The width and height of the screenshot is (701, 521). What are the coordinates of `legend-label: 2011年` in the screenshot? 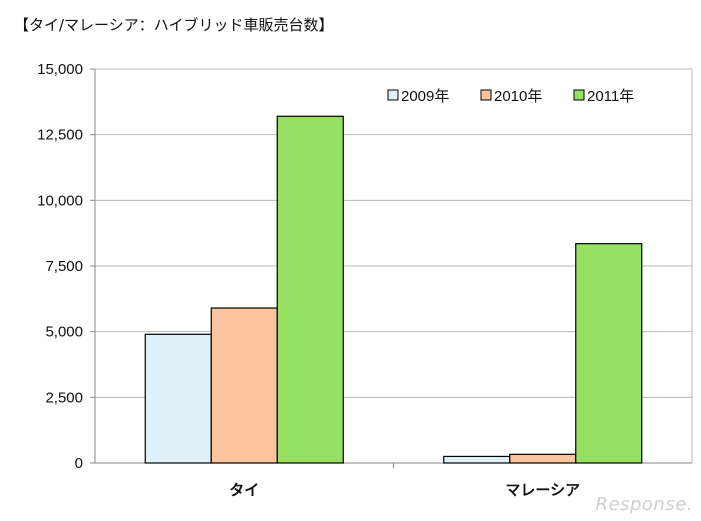 It's located at (610, 96).